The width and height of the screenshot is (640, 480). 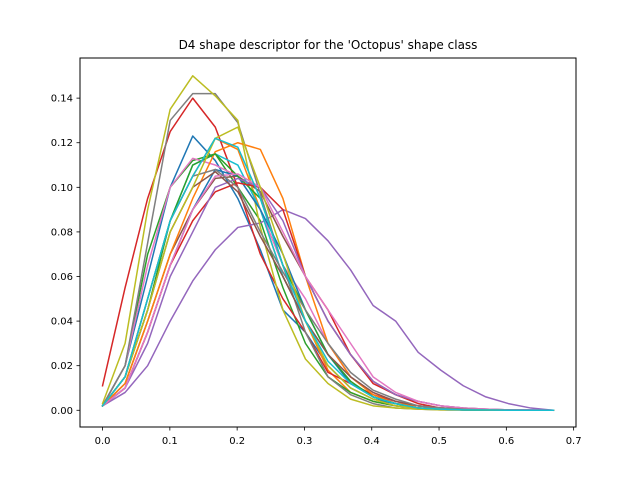 I want to click on y-tick-label: 0.06, so click(x=62, y=277).